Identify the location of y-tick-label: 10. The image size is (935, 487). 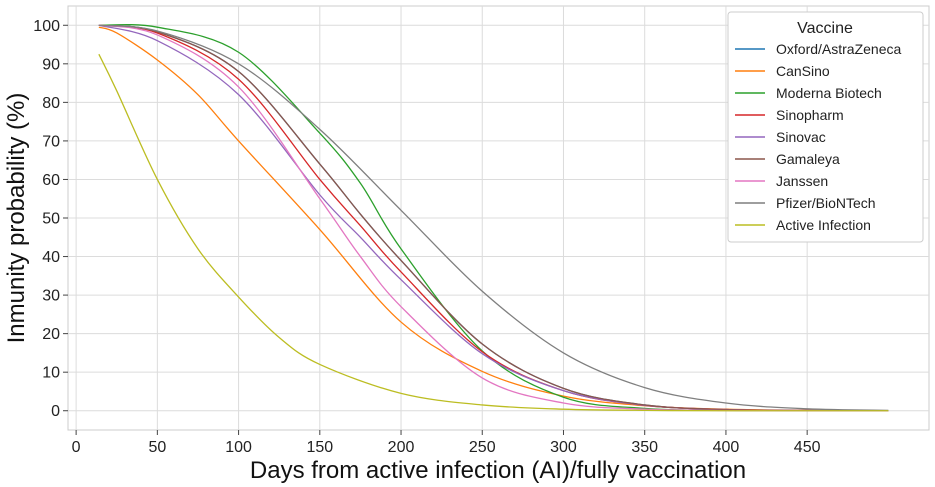
(51, 373).